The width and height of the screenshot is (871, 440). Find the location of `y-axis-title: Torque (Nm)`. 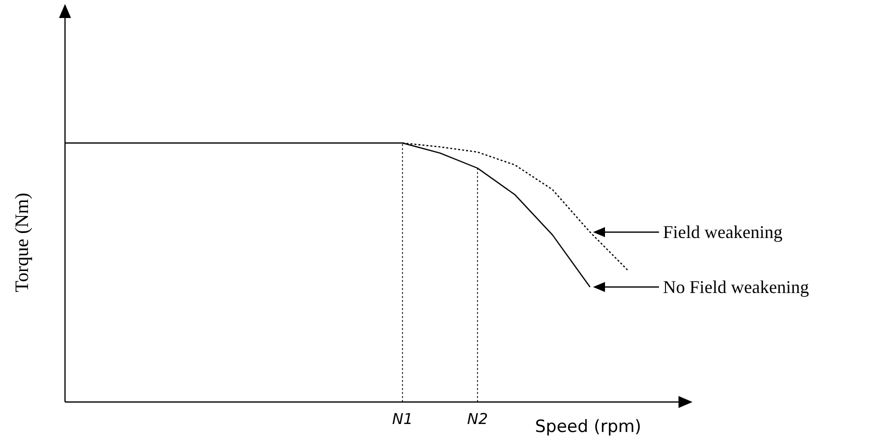

y-axis-title: Torque (Nm) is located at coordinates (22, 242).